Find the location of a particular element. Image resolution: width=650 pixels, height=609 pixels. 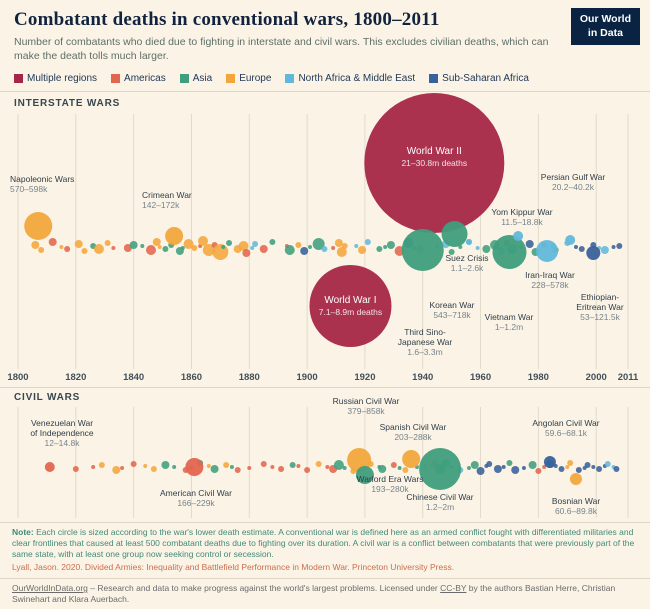

legend-item-as: Asia is located at coordinates (195, 78).